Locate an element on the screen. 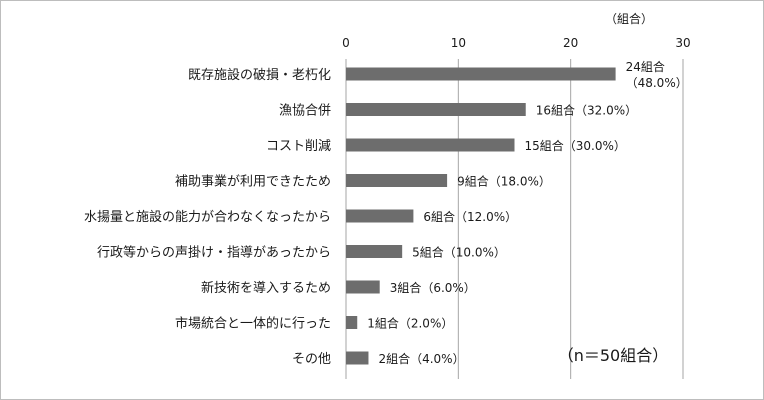  data-label: 5組合（10.0%） is located at coordinates (459, 252).